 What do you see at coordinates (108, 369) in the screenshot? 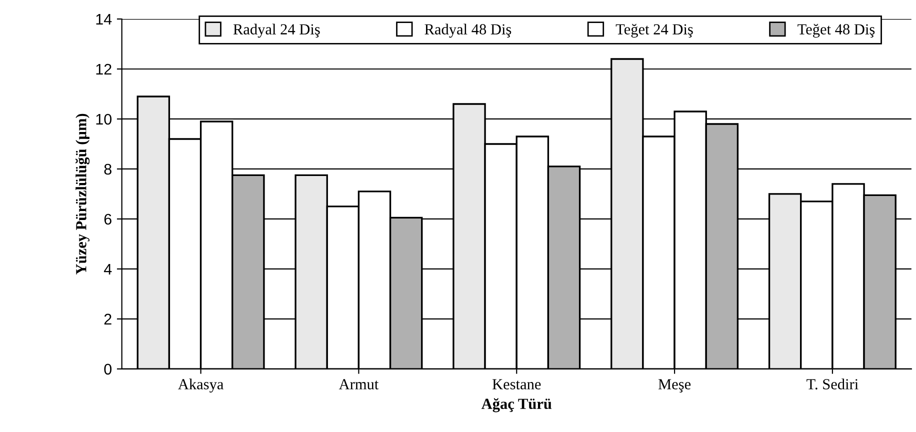
I see `y-tick-label: 0` at bounding box center [108, 369].